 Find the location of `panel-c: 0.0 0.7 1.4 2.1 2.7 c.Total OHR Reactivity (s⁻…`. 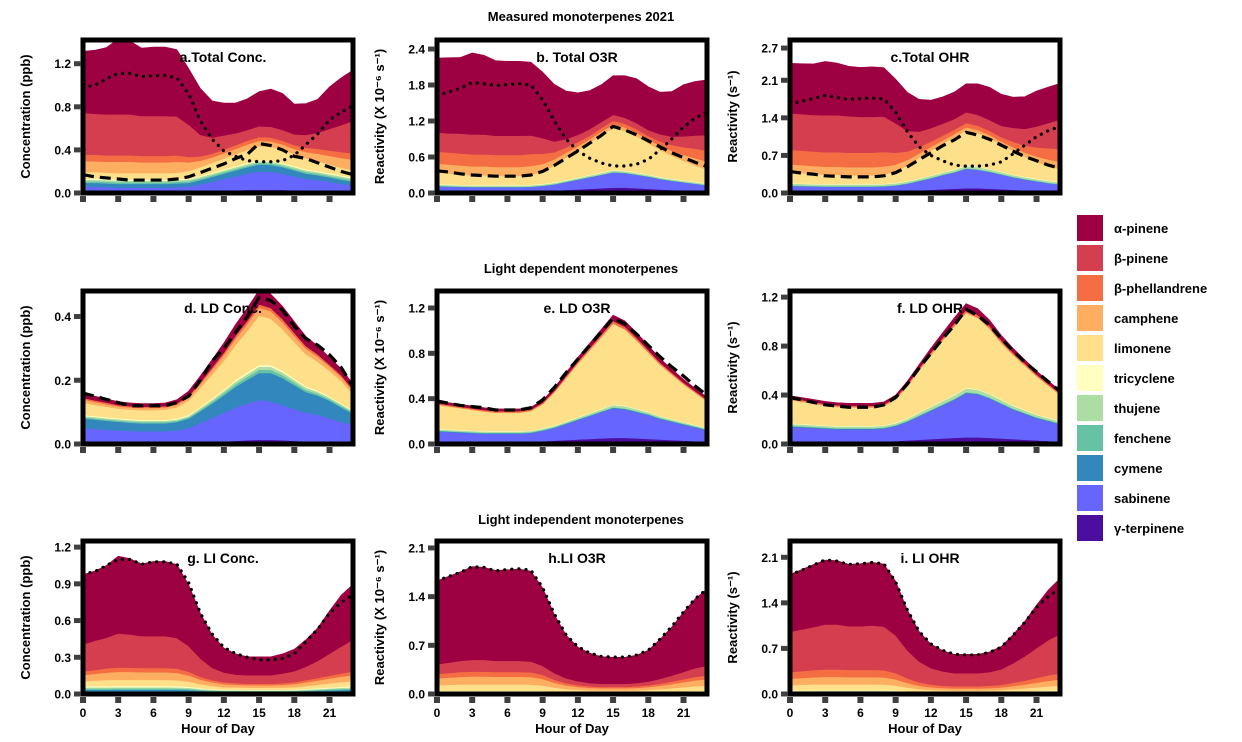

panel-c: 0.0 0.7 1.4 2.1 2.7 c.Total OHR Reactivity (s⁻… is located at coordinates (894, 119).